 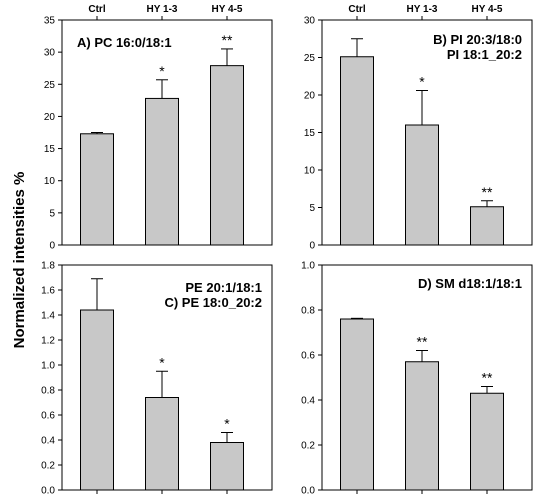 I want to click on panel-title: A) PC 16:0/18:1, so click(x=124, y=42).